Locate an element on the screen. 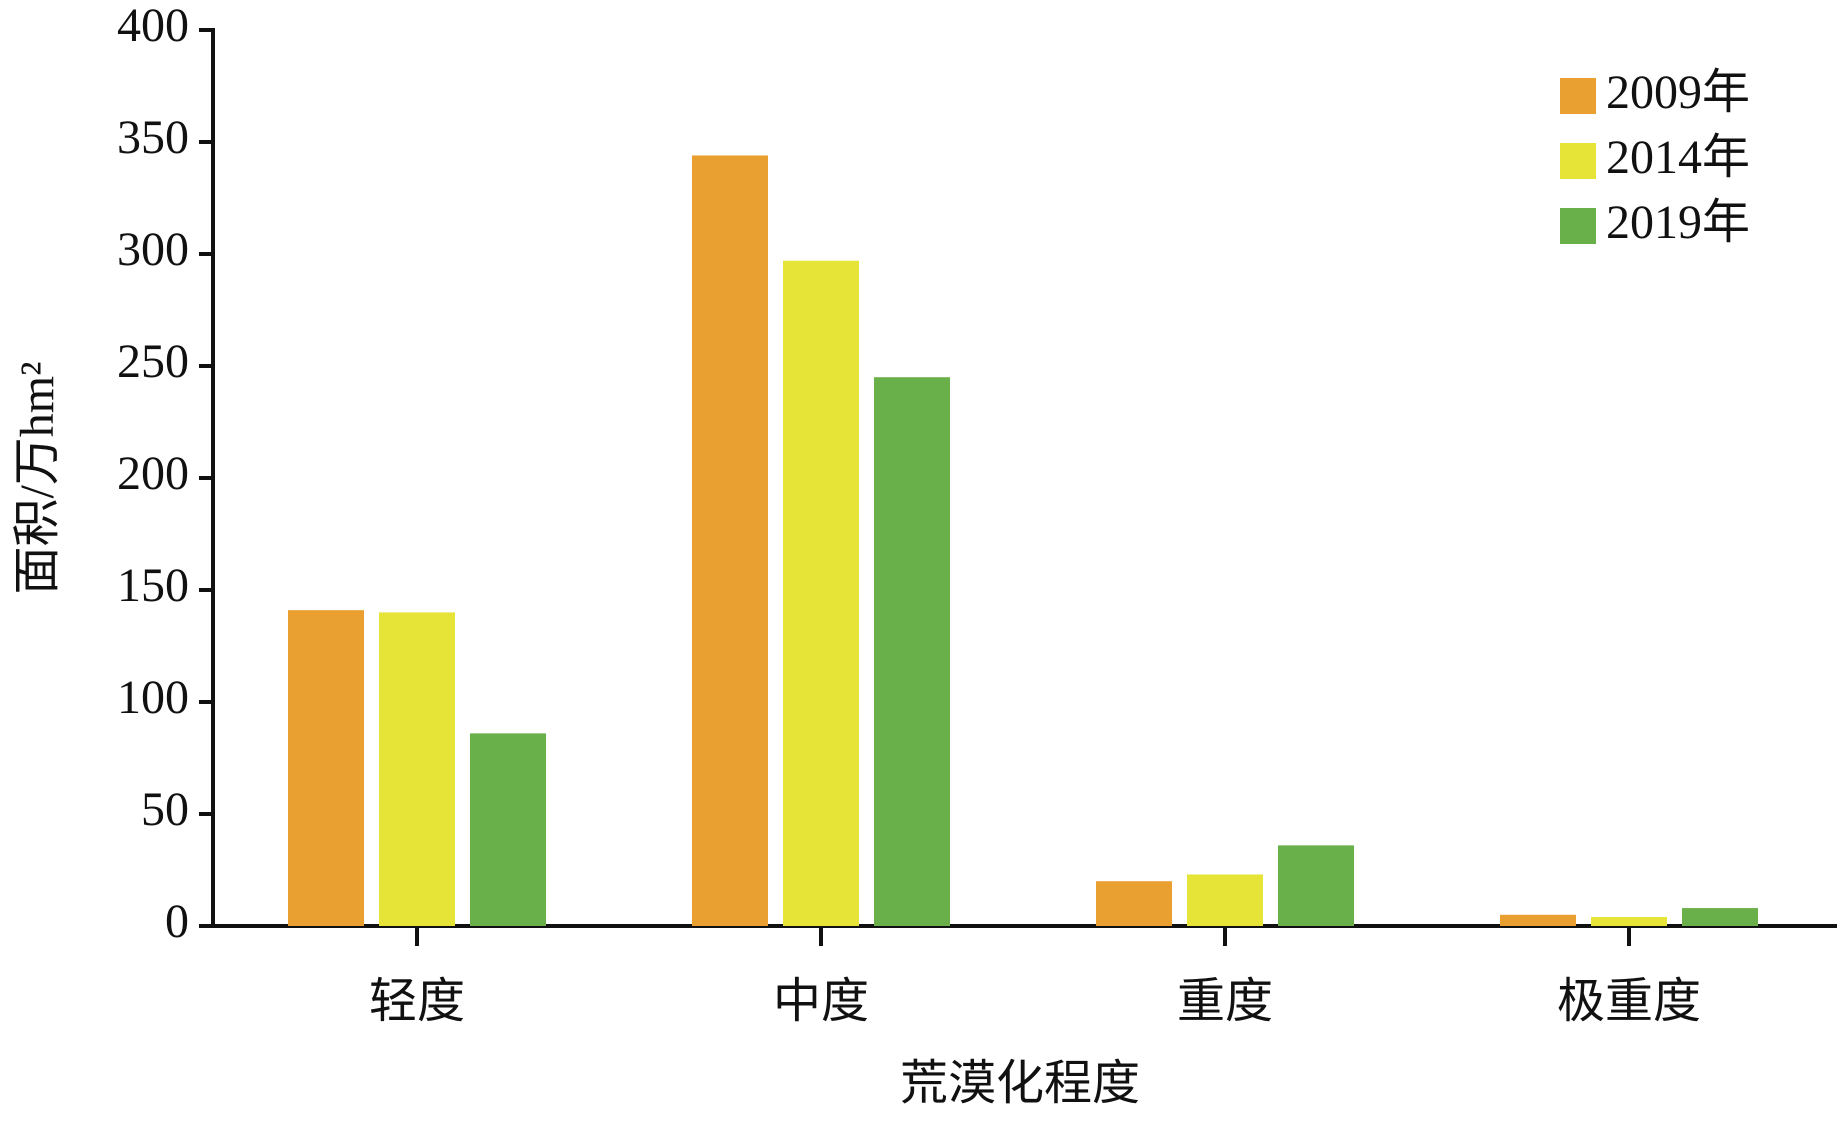  y-tick-label: 350 is located at coordinates (153, 137).